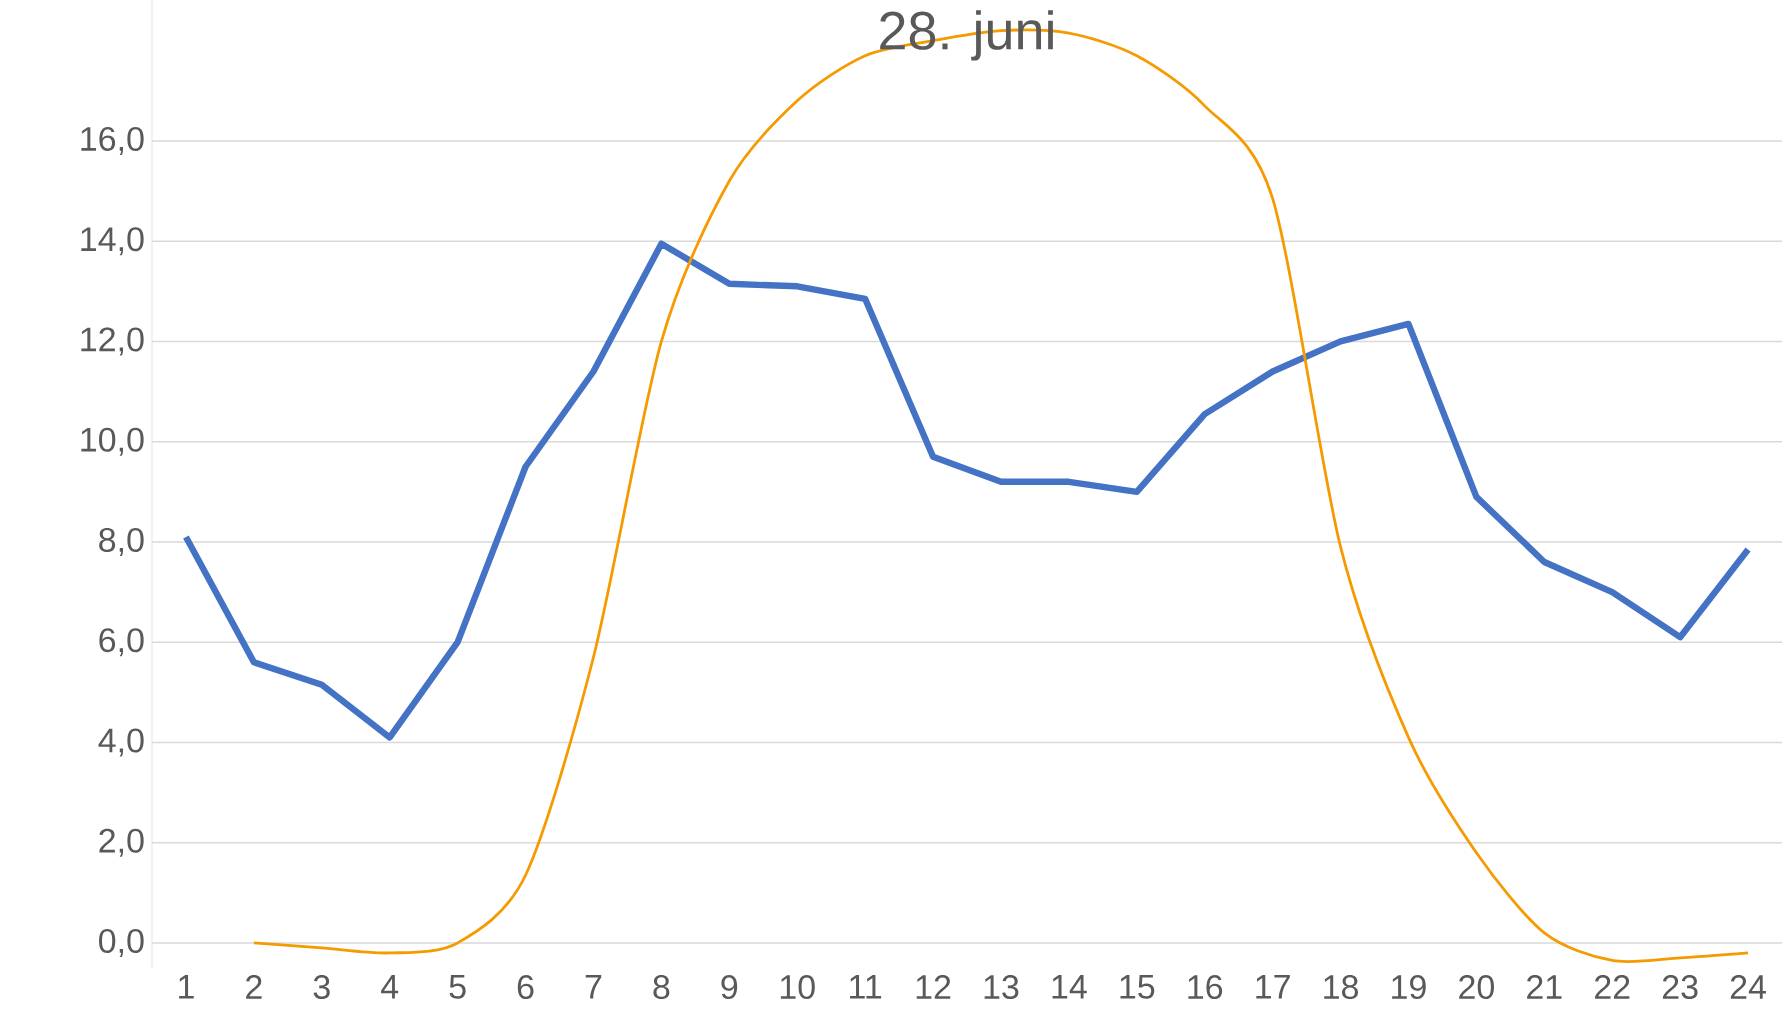 The image size is (1782, 1019). Describe the element at coordinates (121, 942) in the screenshot. I see `y-tick-label: 0,0` at that location.